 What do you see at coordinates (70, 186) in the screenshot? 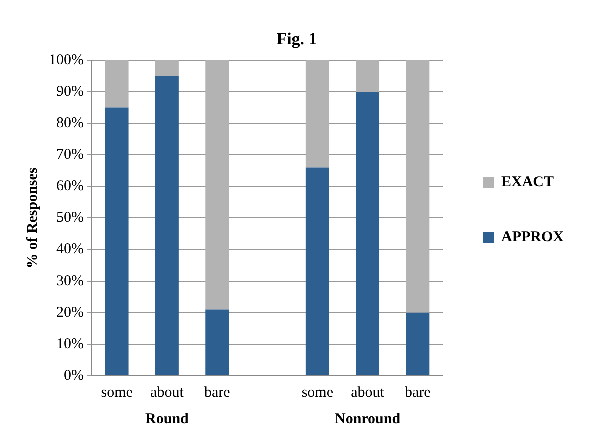
I see `y-tick-label: 60%` at bounding box center [70, 186].